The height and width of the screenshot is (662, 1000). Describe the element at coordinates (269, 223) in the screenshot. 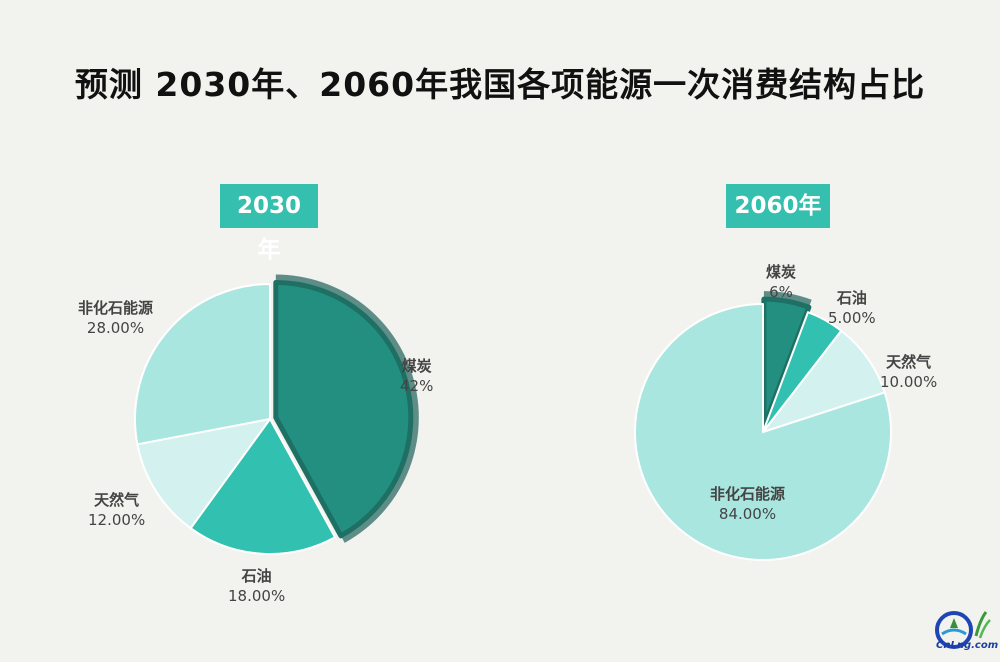

I see `badge-2030: 2030年` at that location.